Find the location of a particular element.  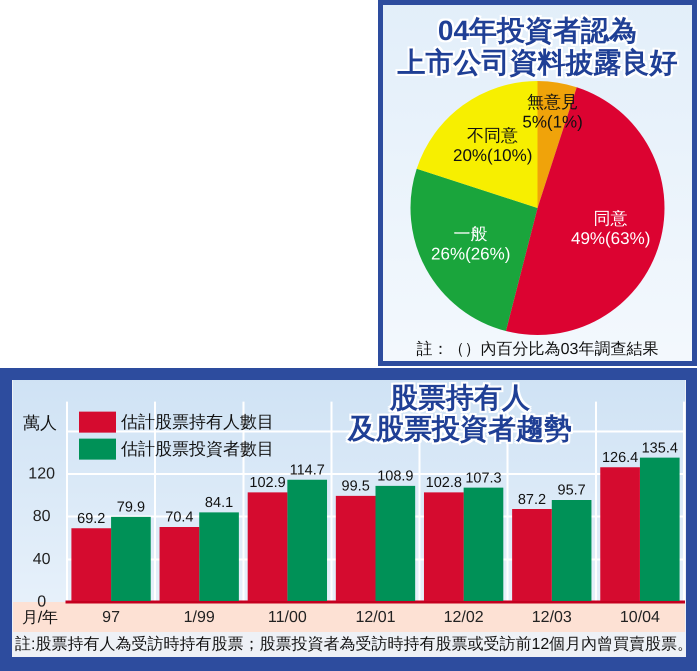

chart-title: 04年投資者認為上市公司資料披露良好 is located at coordinates (537, 47).